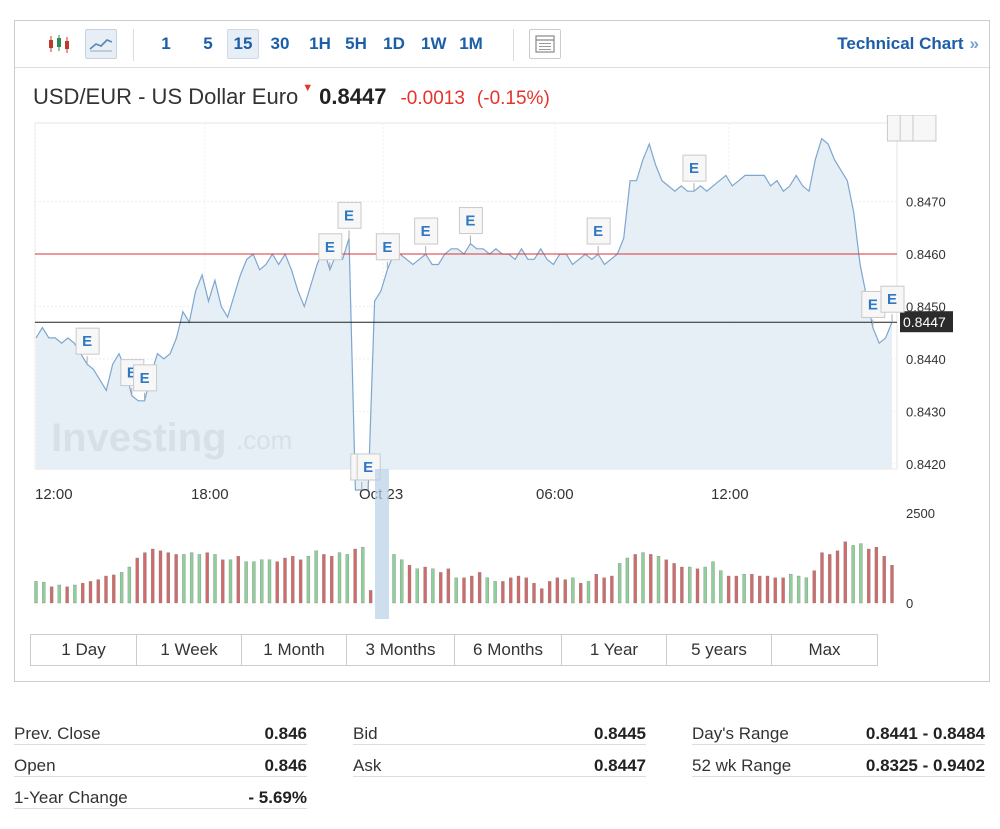  What do you see at coordinates (83, 650) in the screenshot?
I see `range-button-1-day: 1 Day` at bounding box center [83, 650].